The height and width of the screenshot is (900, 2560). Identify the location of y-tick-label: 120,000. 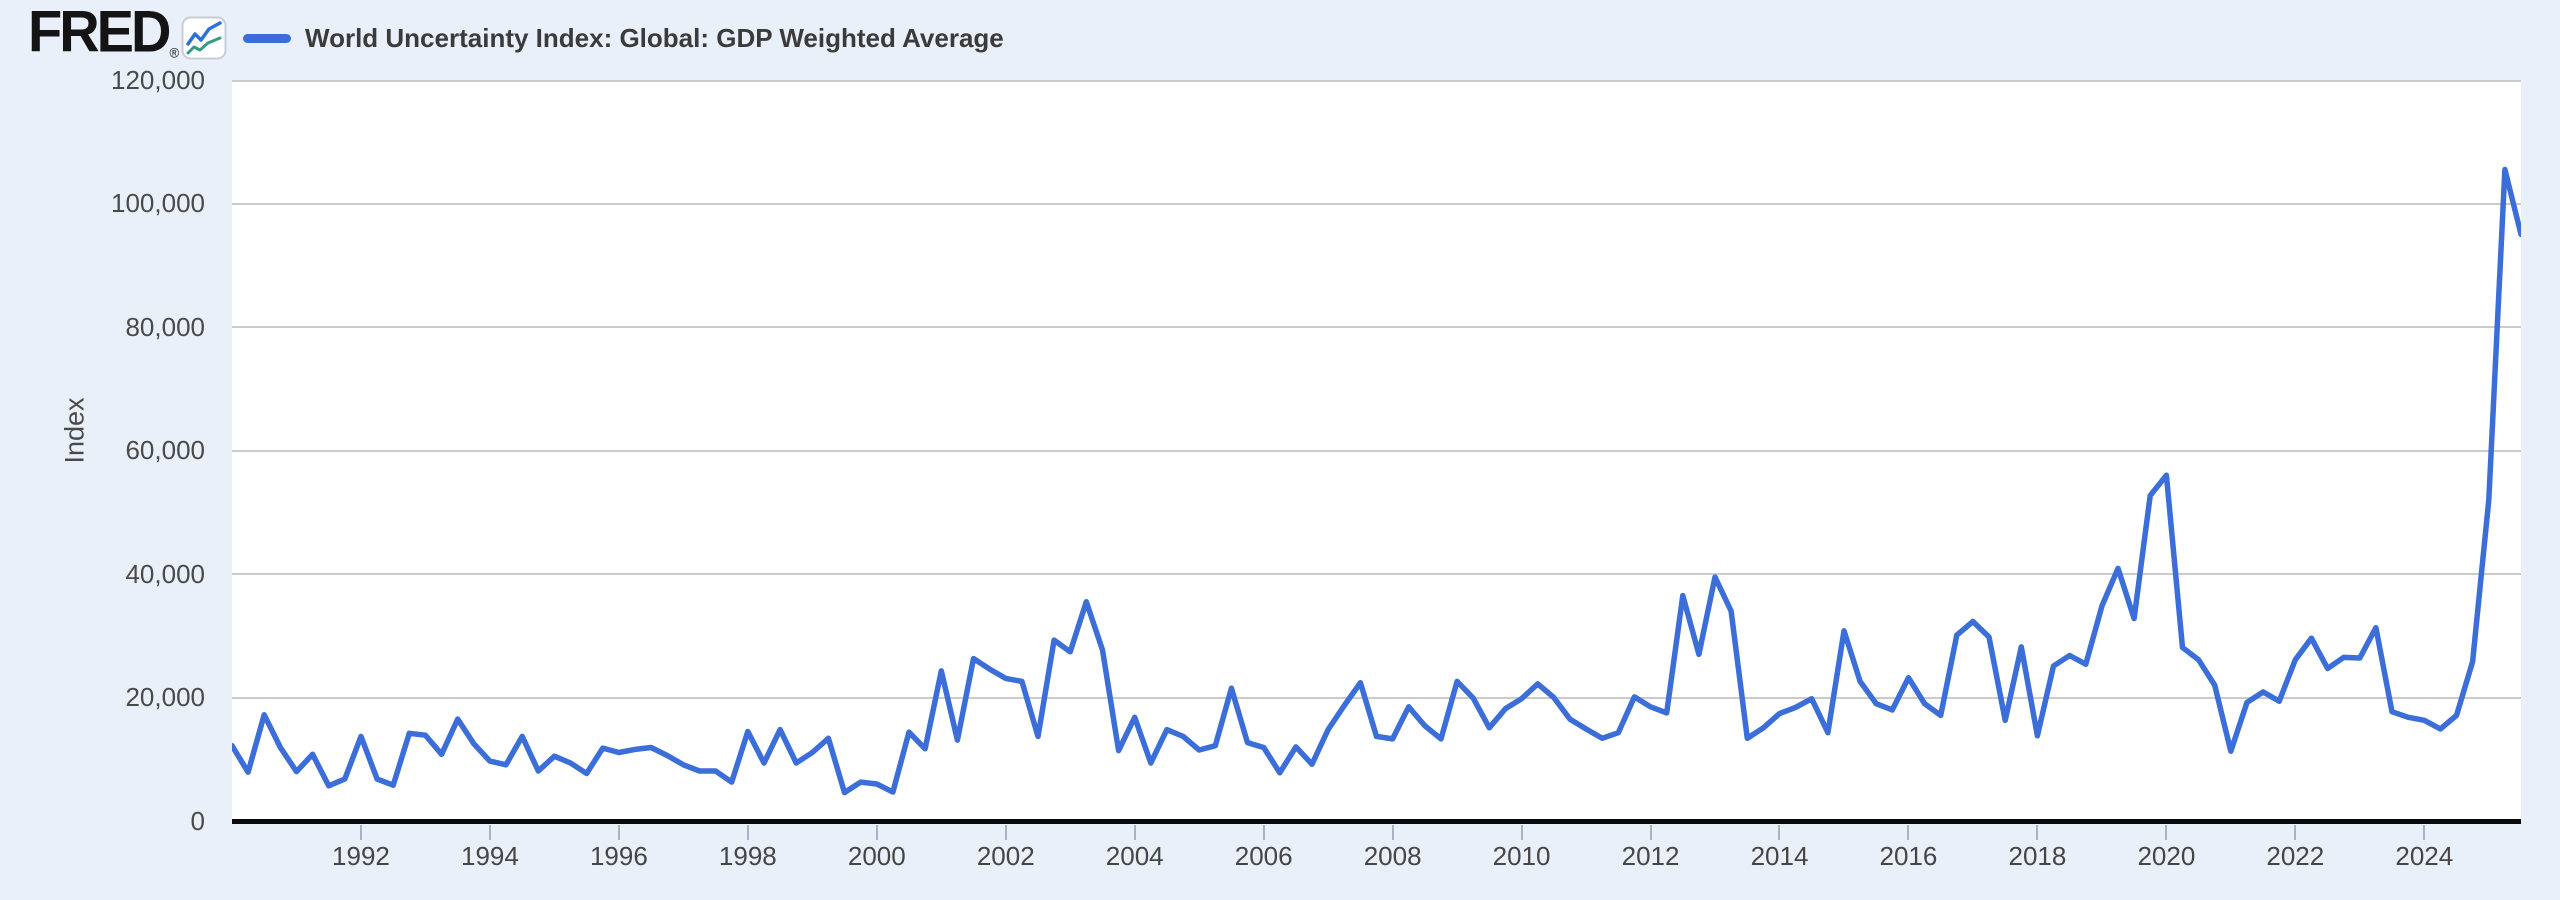
(158, 80).